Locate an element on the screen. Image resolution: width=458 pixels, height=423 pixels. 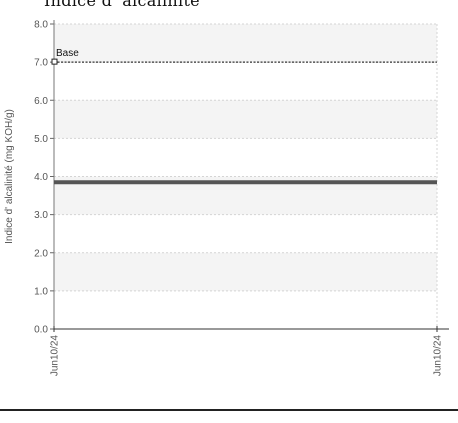
y-tick-label: 3.0 is located at coordinates (41, 215).